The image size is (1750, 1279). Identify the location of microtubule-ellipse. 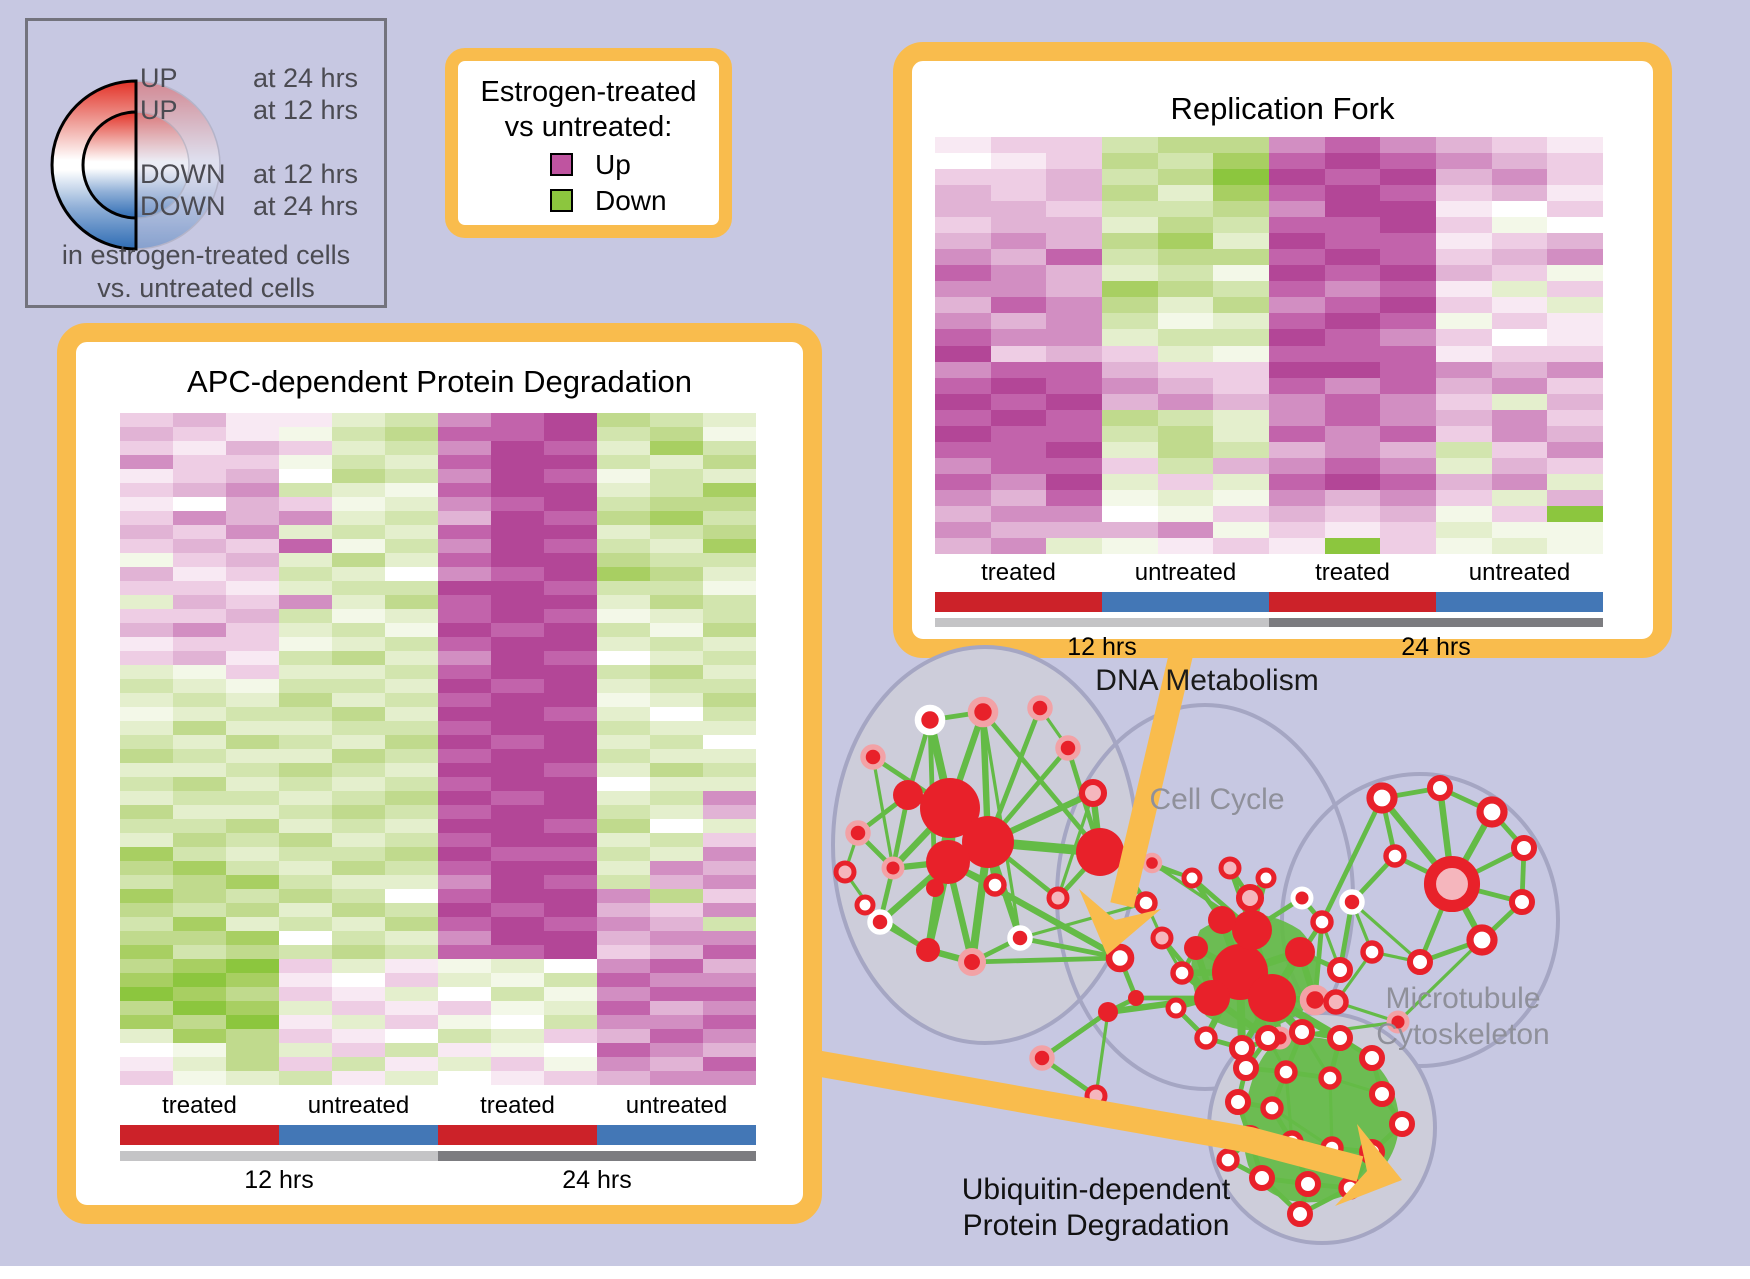
(1420, 920).